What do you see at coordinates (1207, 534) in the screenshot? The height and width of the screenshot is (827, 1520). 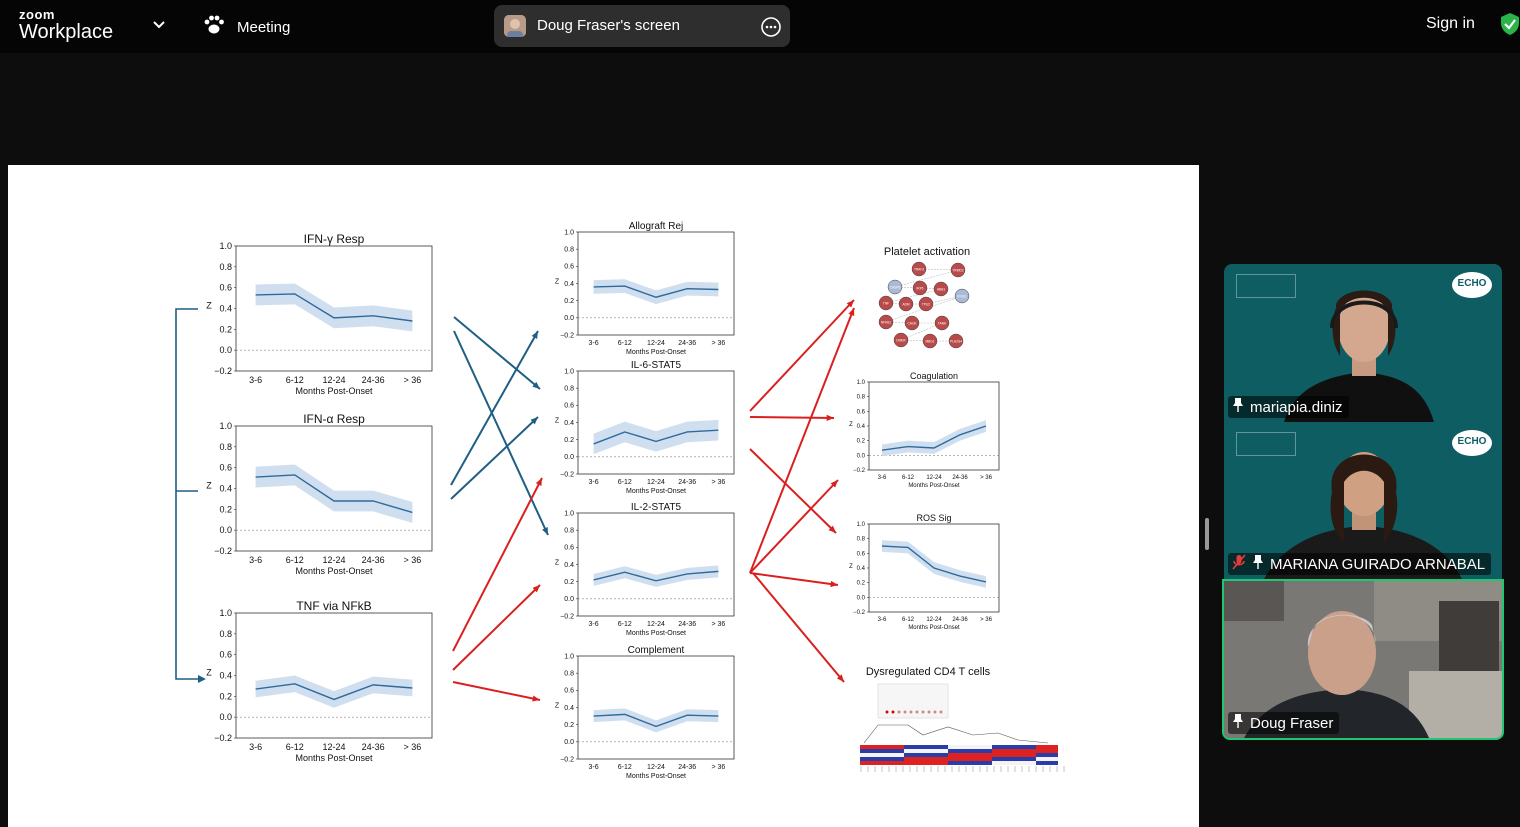 I see `panel-resize-handle` at bounding box center [1207, 534].